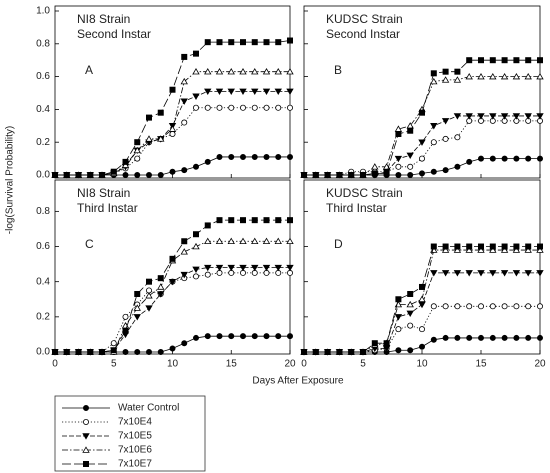 Image resolution: width=550 pixels, height=473 pixels. I want to click on panel-subtitle: Second Instar, so click(363, 34).